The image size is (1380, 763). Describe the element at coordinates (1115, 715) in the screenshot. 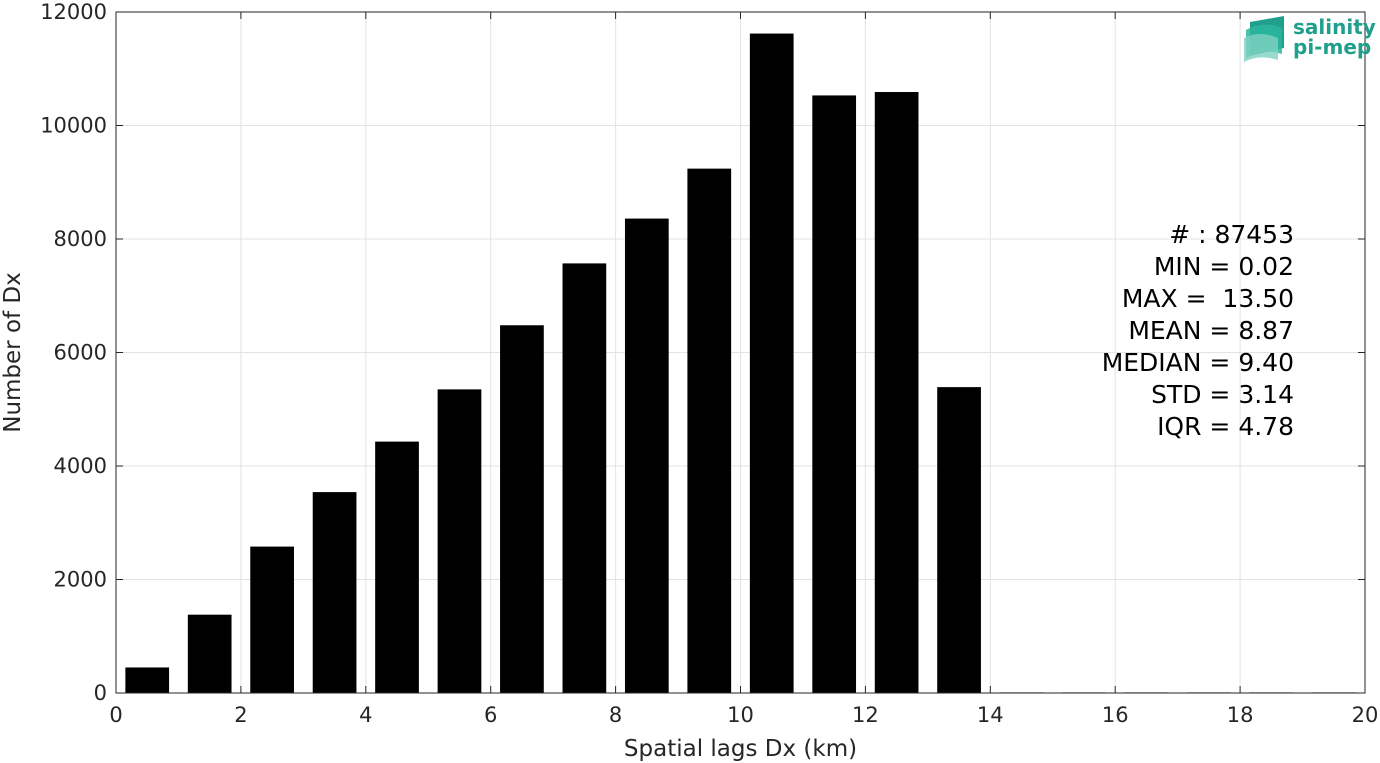

I see `x-tick-label: 16` at that location.